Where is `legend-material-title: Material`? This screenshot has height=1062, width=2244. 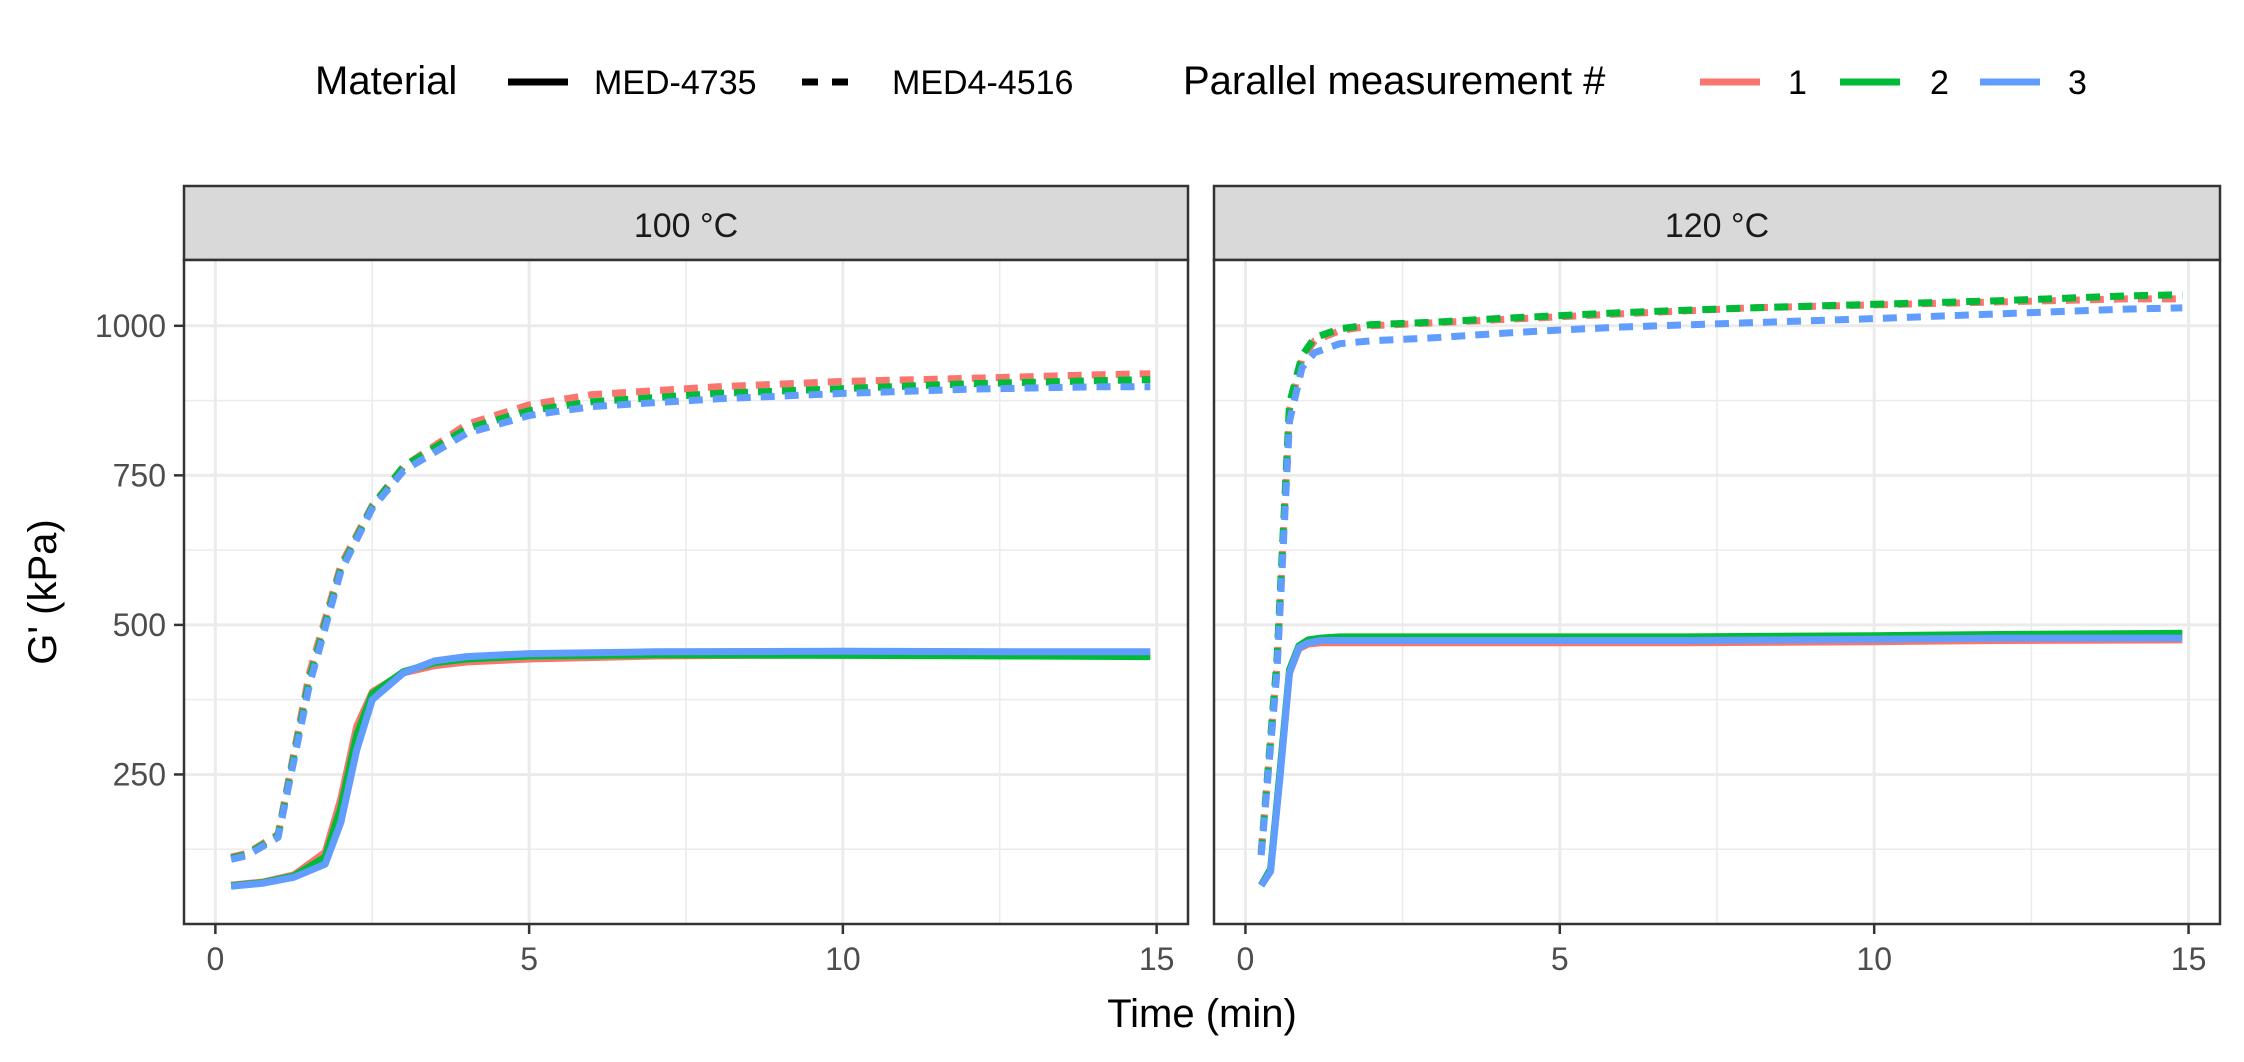 legend-material-title: Material is located at coordinates (386, 81).